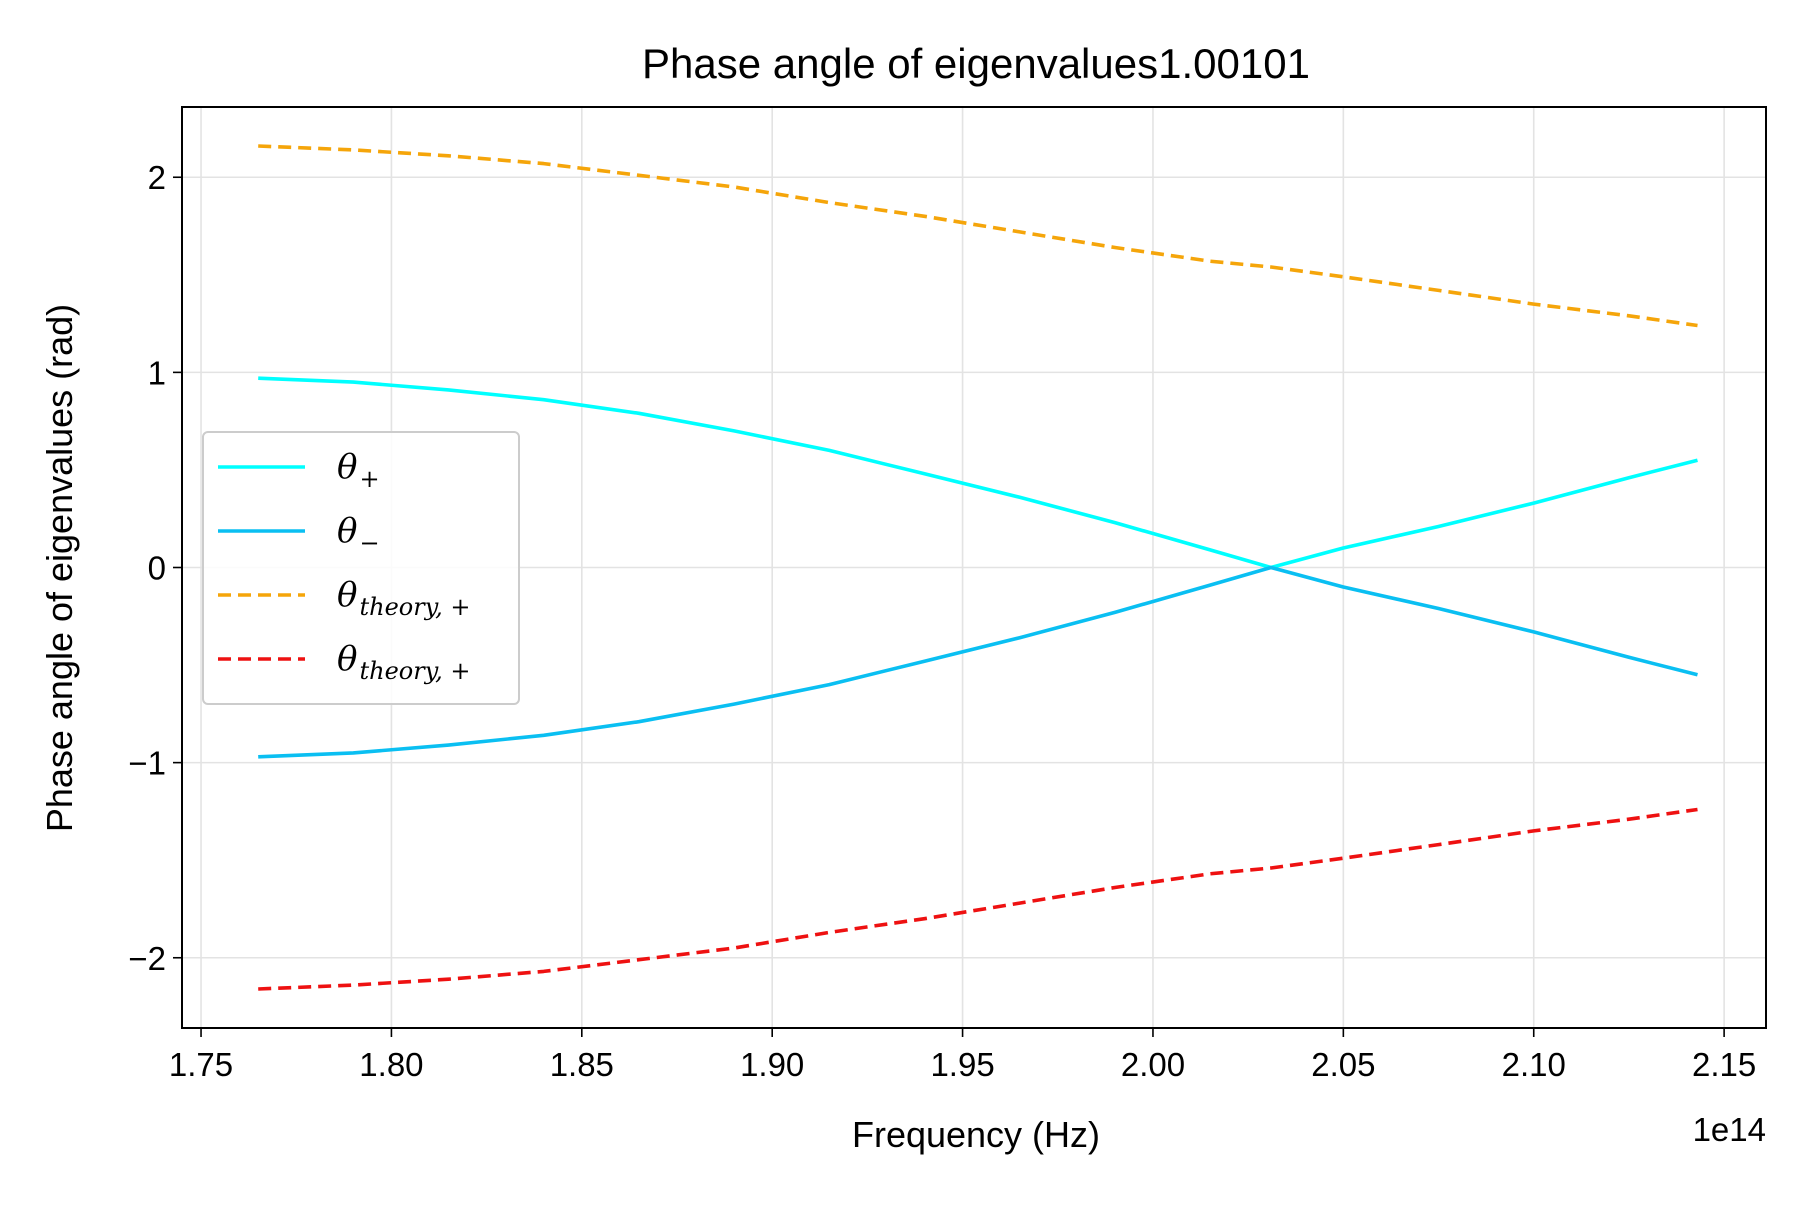 The height and width of the screenshot is (1205, 1800). What do you see at coordinates (582, 1064) in the screenshot?
I see `x-tick-label: 1.85` at bounding box center [582, 1064].